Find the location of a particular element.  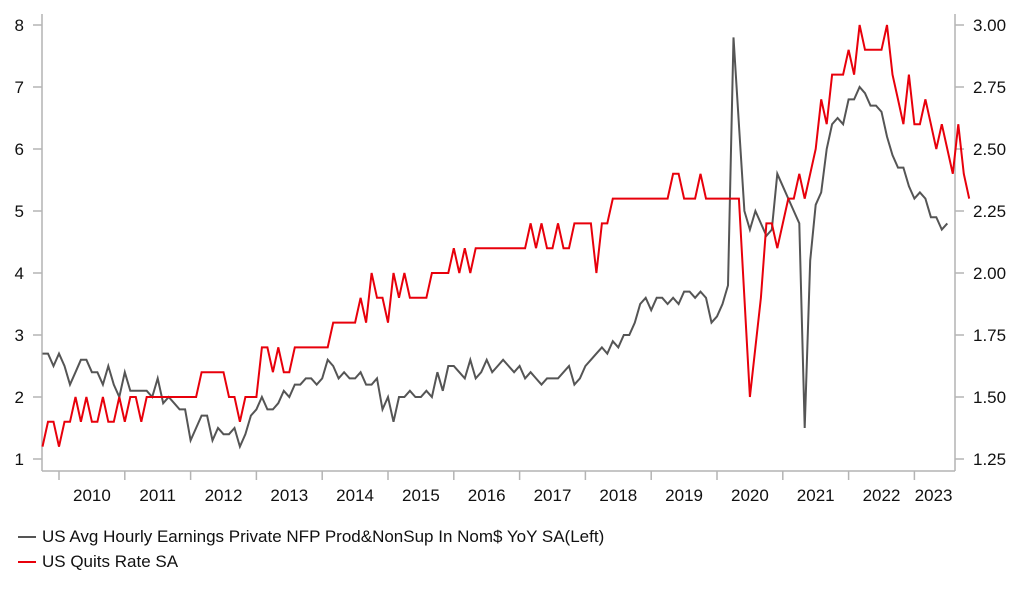

x-axis-tick-label: 2013 is located at coordinates (289, 495).